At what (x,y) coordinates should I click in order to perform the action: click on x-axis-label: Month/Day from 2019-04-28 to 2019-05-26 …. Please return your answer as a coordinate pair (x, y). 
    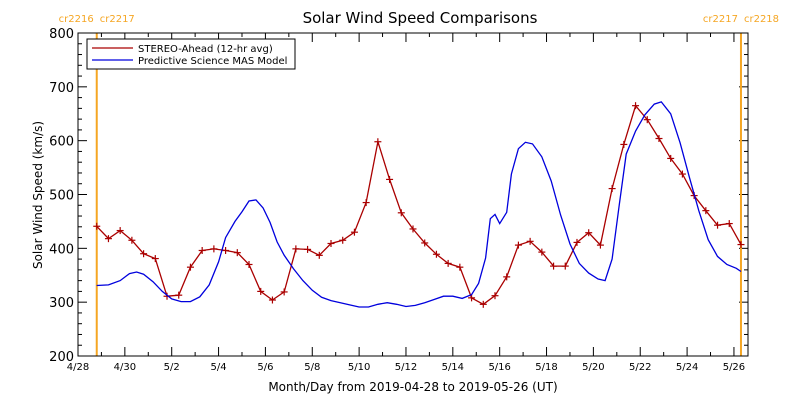
    Looking at the image, I should click on (412, 387).